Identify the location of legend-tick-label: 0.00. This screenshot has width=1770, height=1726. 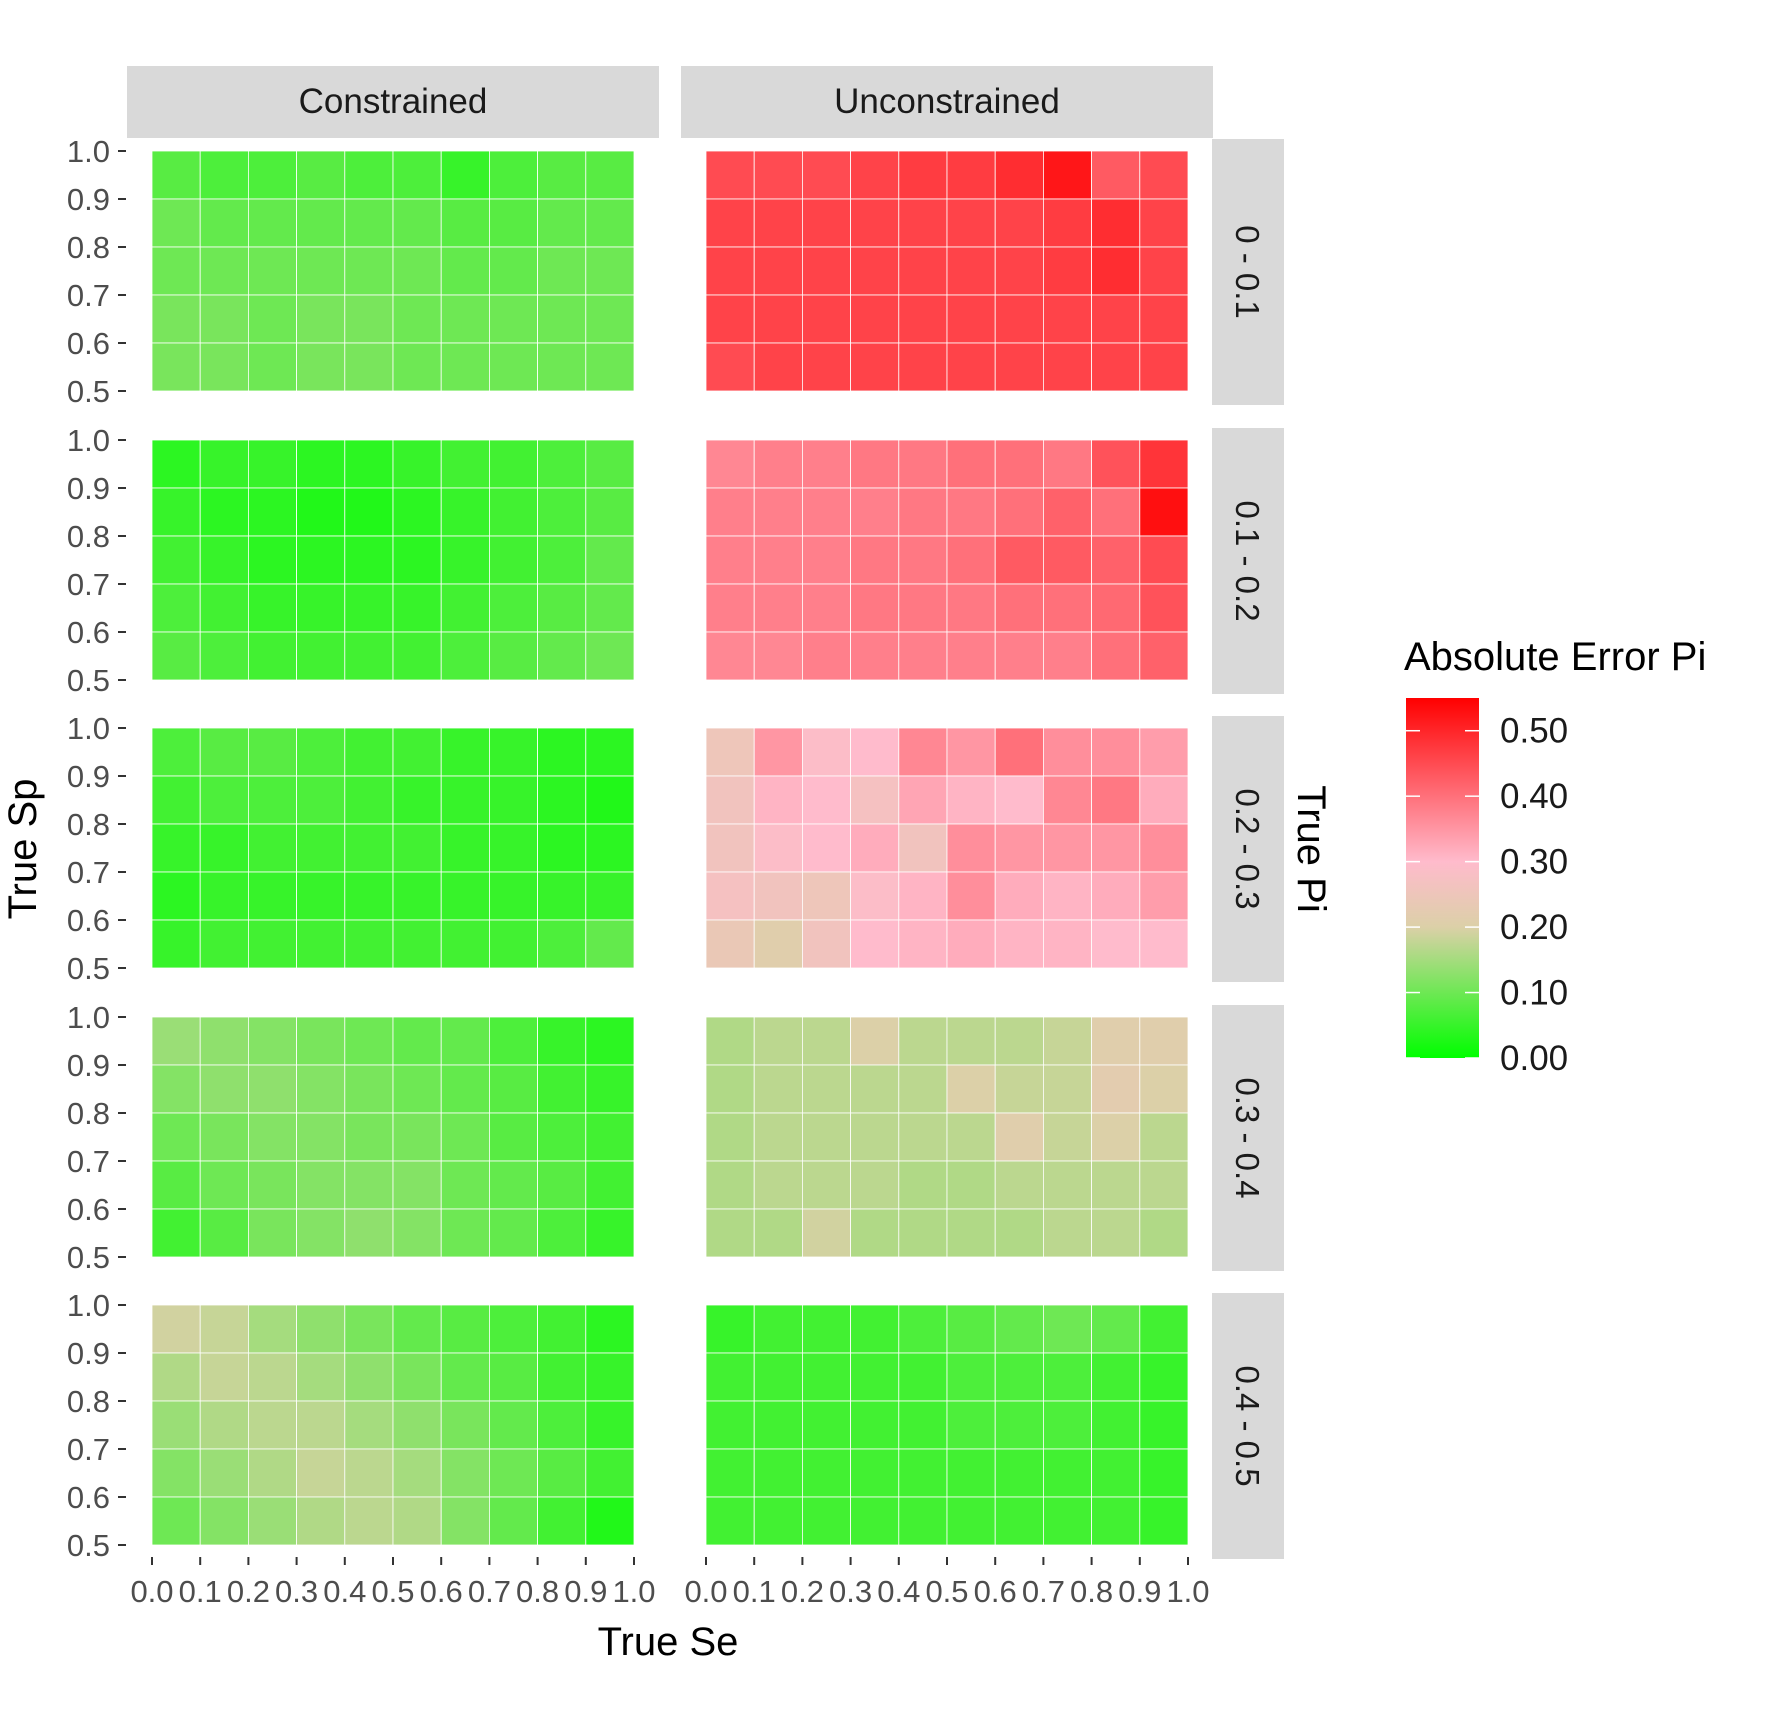
(1534, 1058).